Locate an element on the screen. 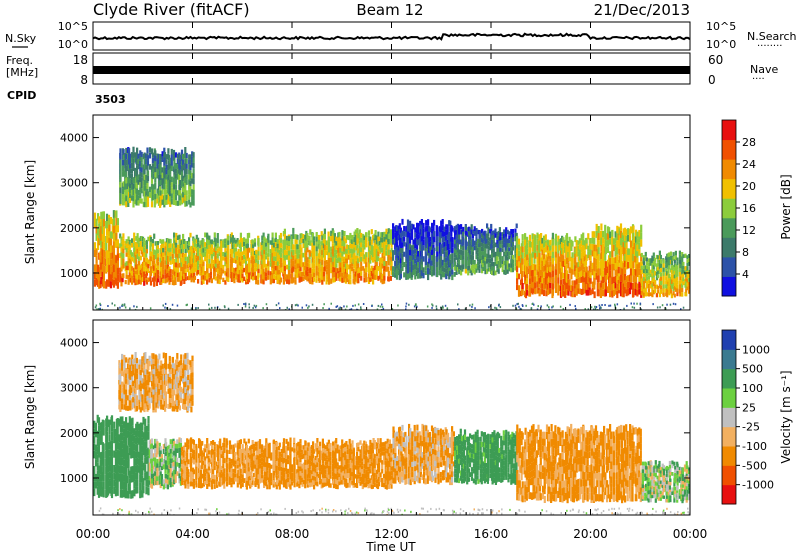  power-colorbar-swatch is located at coordinates (729, 130).